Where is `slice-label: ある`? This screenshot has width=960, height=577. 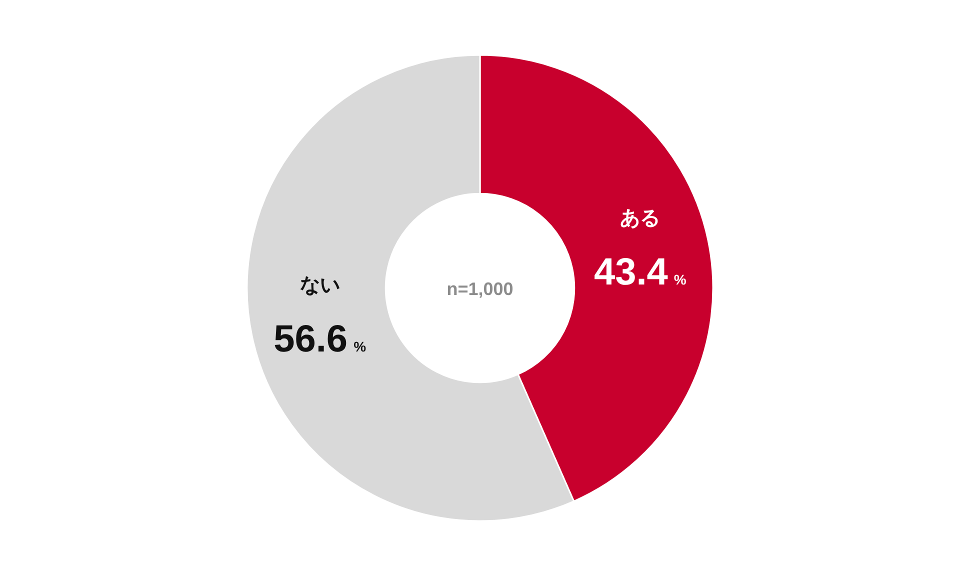 slice-label: ある is located at coordinates (640, 218).